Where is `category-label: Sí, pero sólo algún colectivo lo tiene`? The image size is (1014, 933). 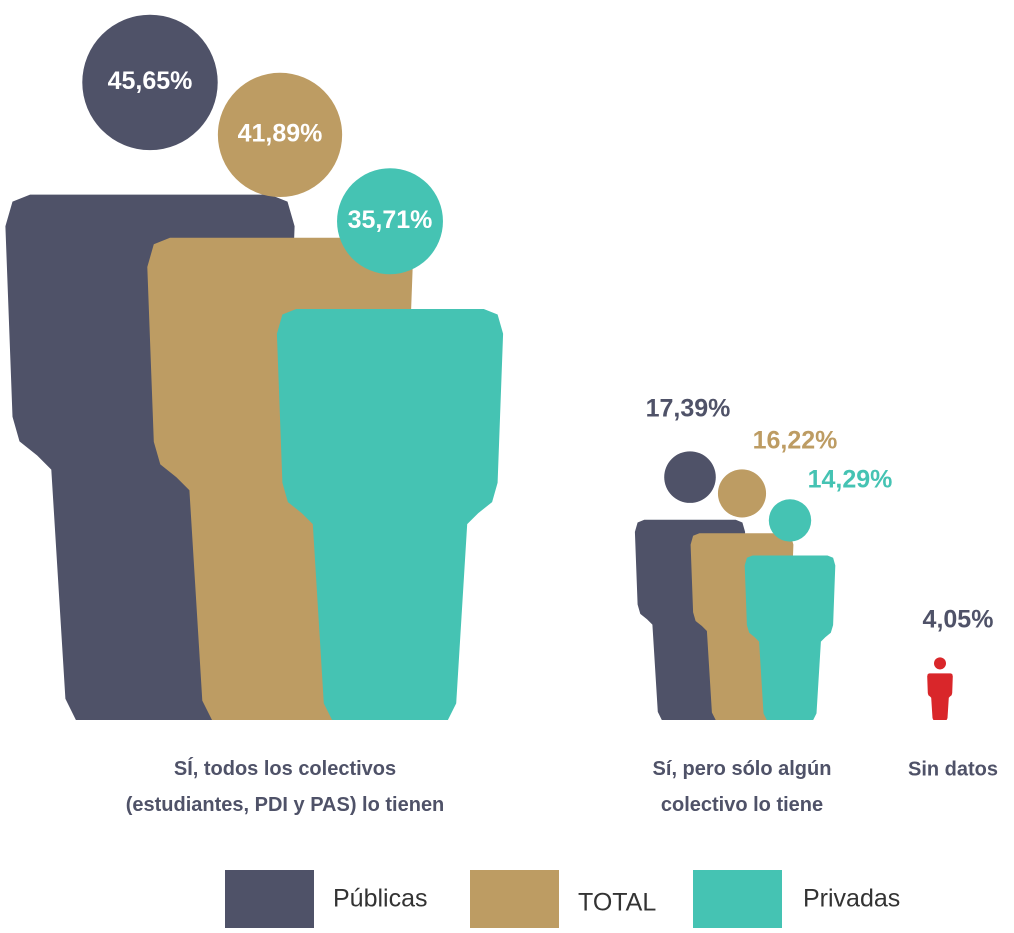 category-label: Sí, pero sólo algún colectivo lo tiene is located at coordinates (742, 787).